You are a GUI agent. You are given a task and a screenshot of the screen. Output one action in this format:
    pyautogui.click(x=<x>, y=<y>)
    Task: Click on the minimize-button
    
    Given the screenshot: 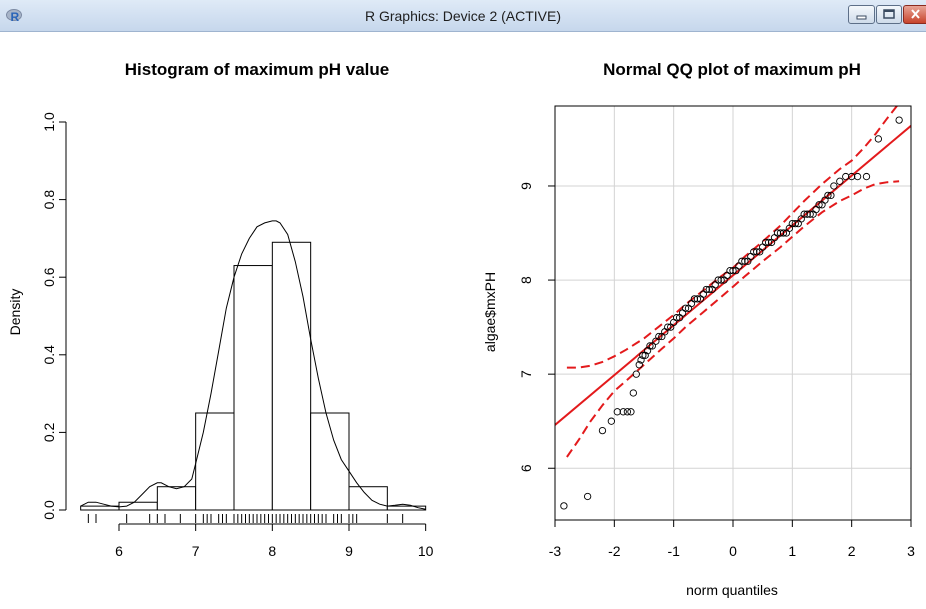 What is the action you would take?
    pyautogui.click(x=861, y=14)
    